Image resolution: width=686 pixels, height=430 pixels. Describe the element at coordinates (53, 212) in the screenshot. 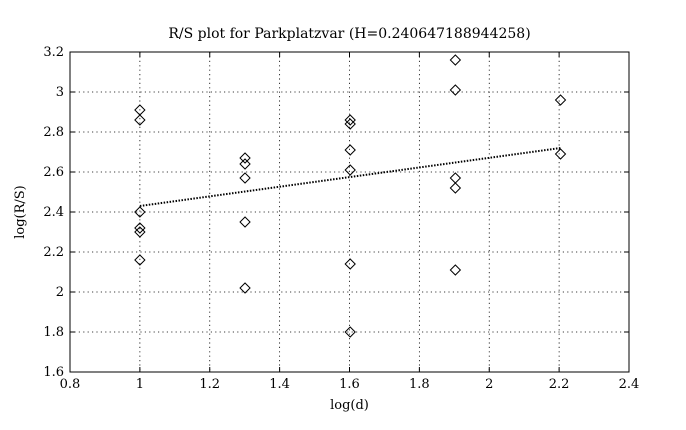

I see `y-tick-label: 2.4` at that location.